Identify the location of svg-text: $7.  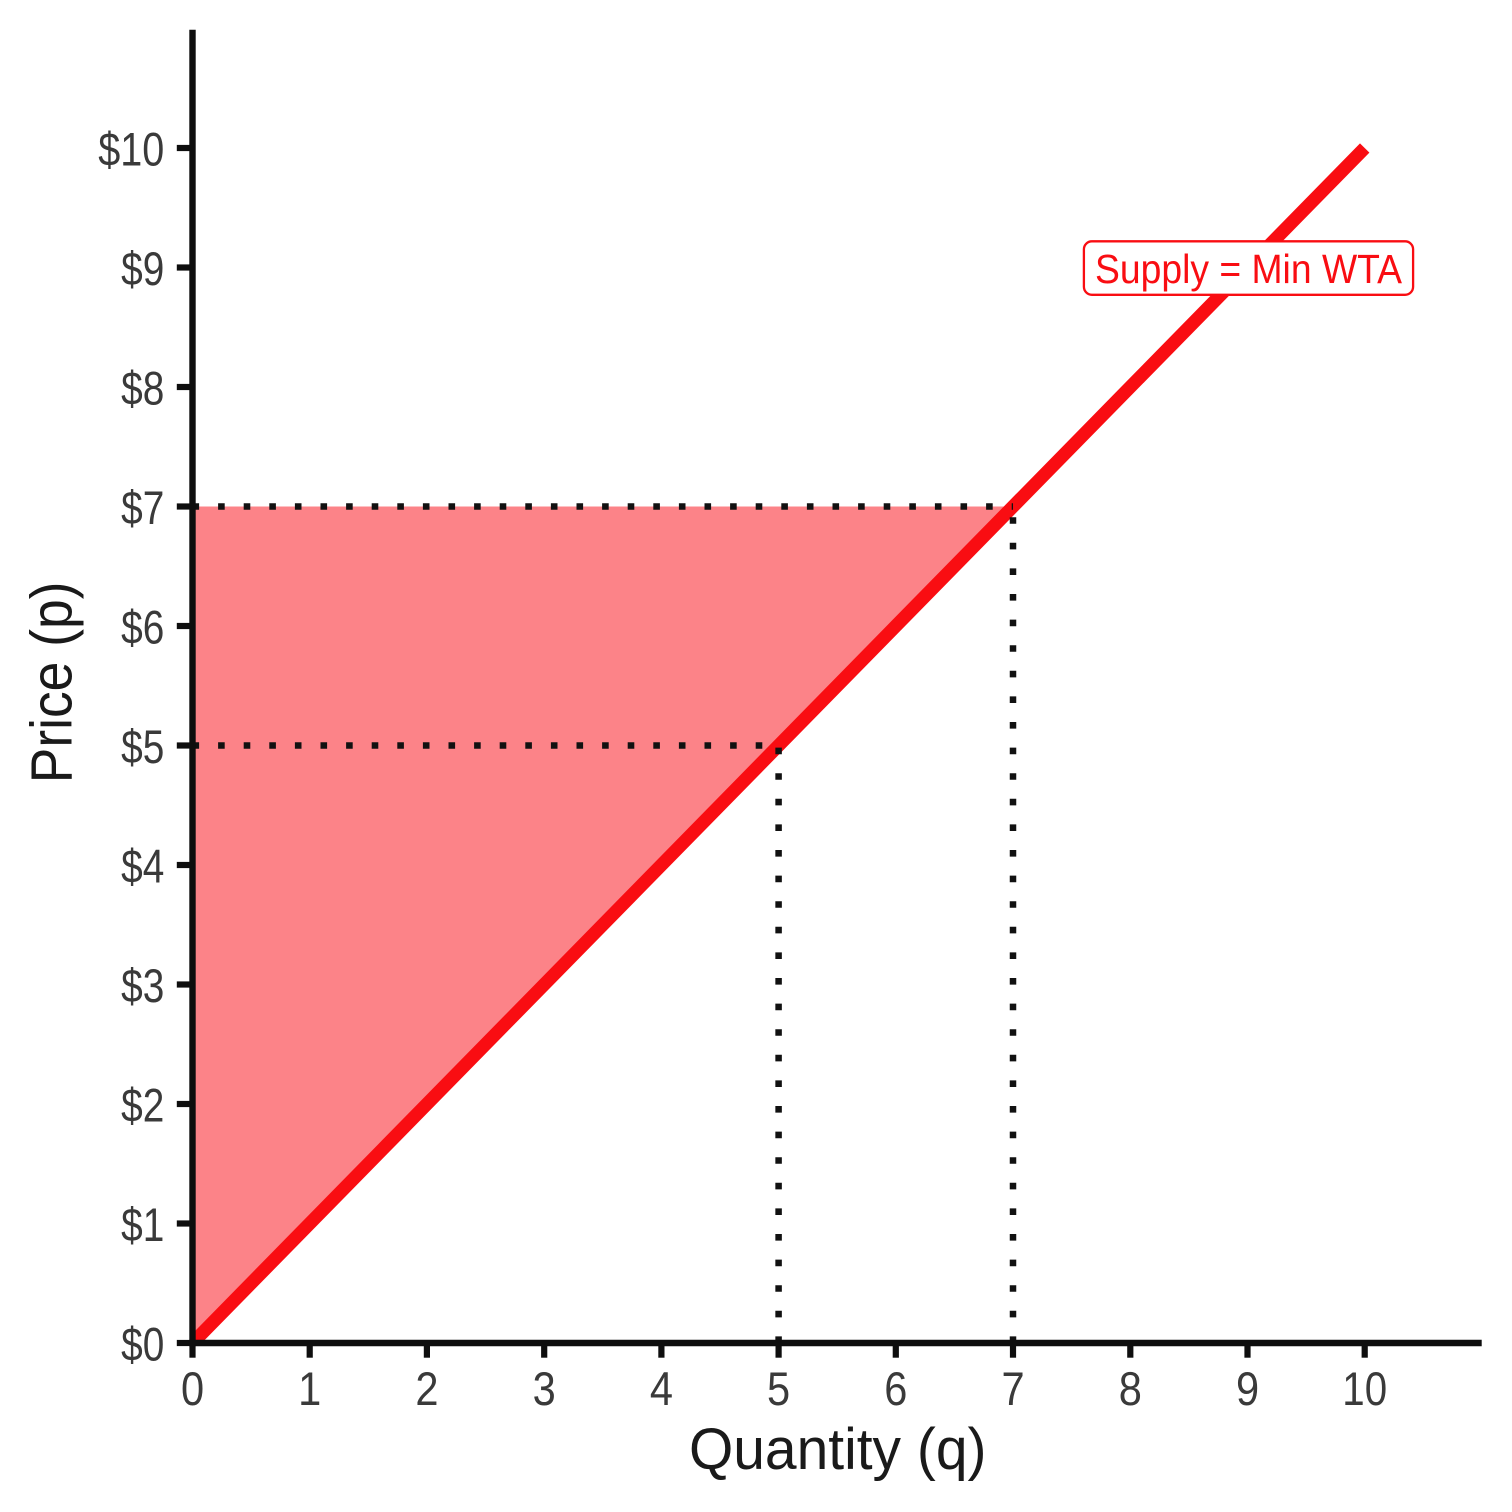
(142, 509).